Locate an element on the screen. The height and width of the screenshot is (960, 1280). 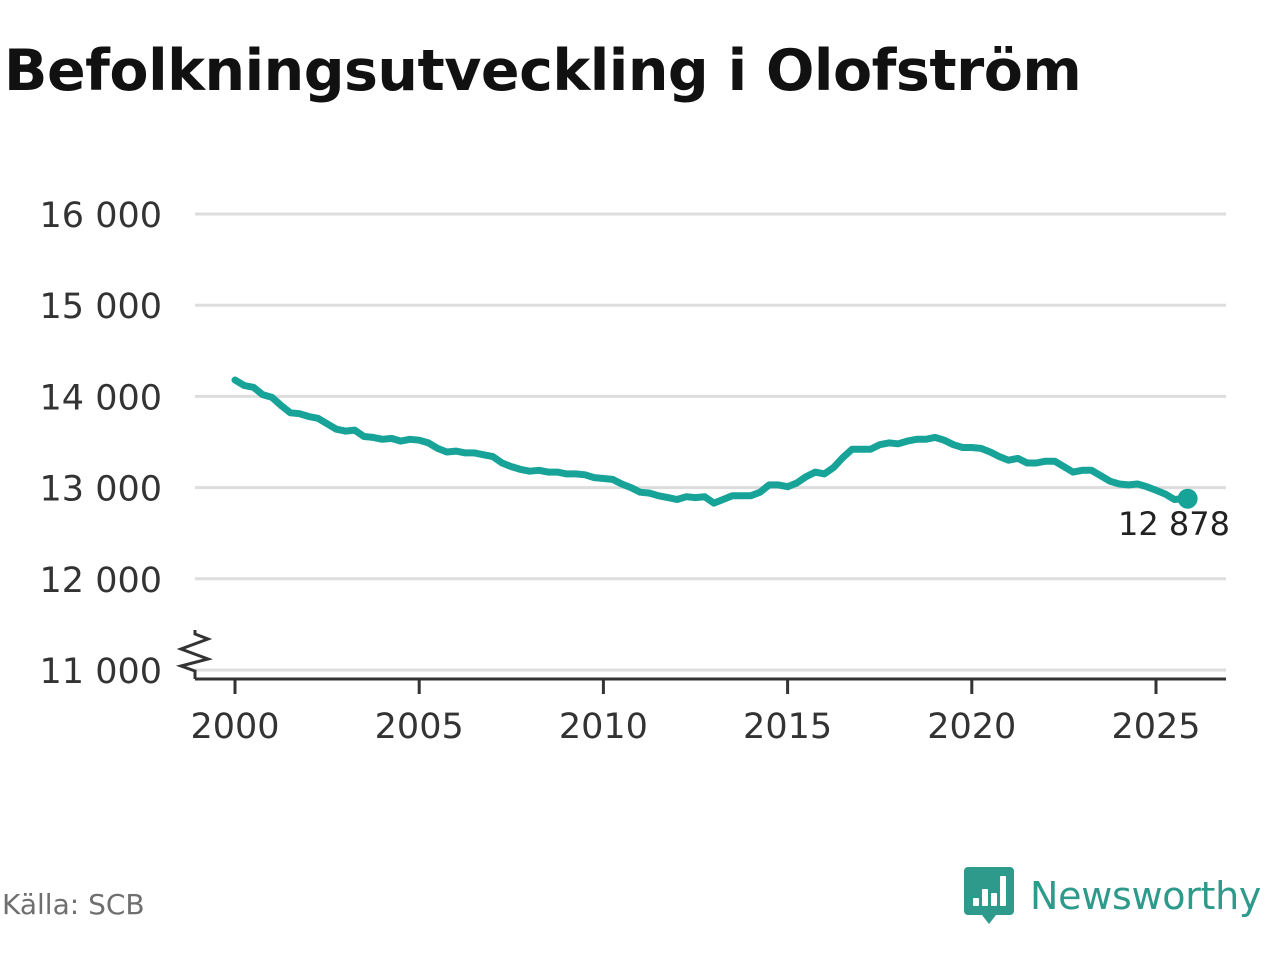
source-label: Källa: SCB is located at coordinates (73, 904).